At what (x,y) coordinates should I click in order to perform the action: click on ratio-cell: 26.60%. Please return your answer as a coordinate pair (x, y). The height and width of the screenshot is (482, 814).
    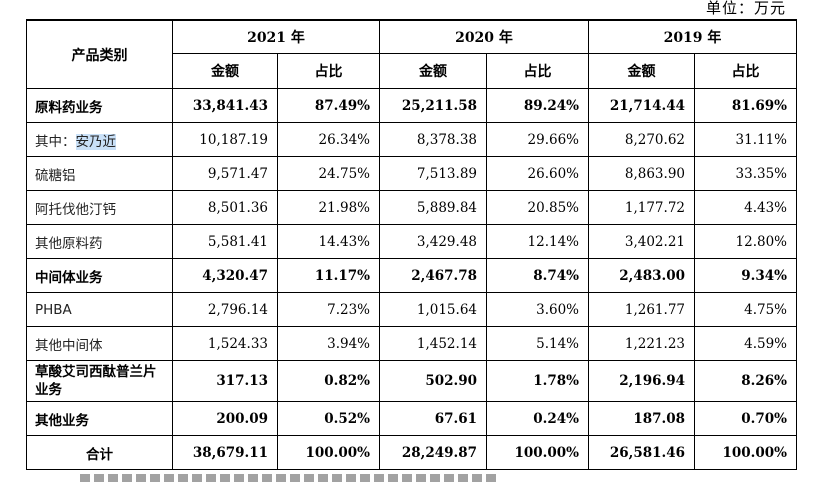
    Looking at the image, I should click on (537, 173).